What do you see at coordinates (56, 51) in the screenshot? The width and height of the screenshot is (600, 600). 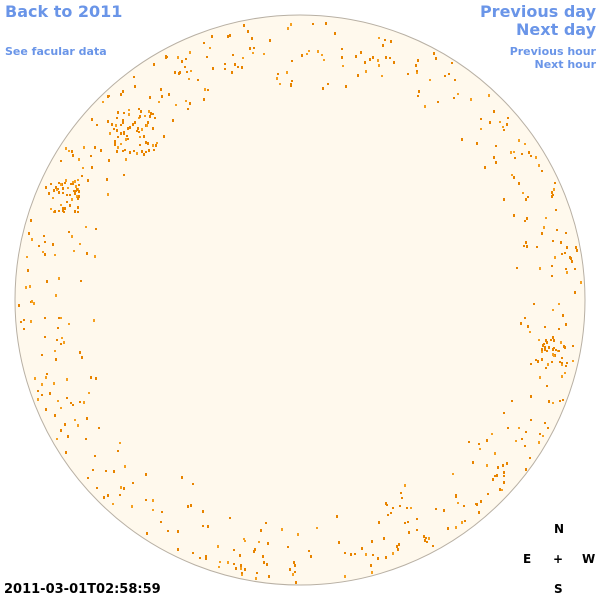 I see `facular-link: See facular data` at bounding box center [56, 51].